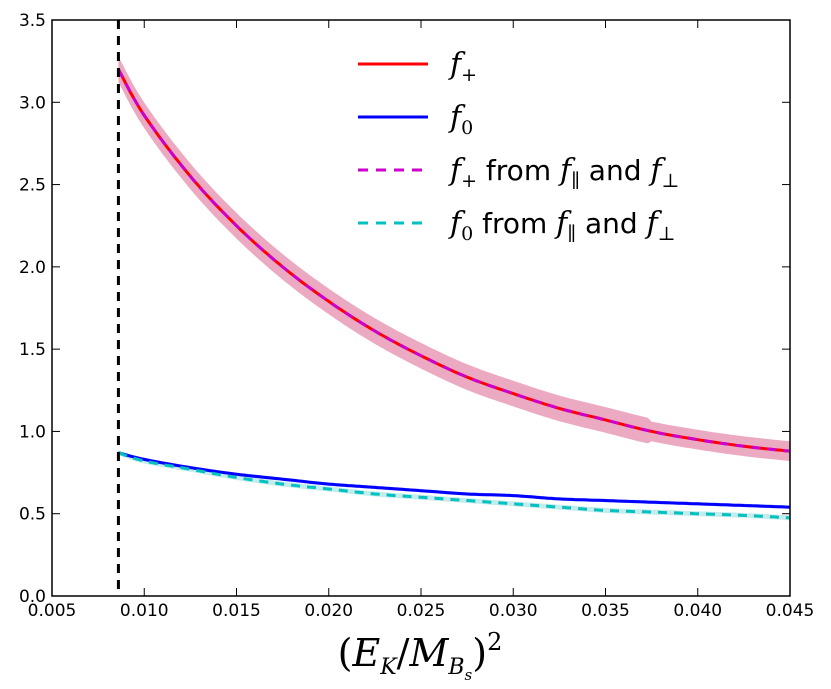 The width and height of the screenshot is (831, 689). I want to click on y-tick-label: 2.5, so click(32, 186).